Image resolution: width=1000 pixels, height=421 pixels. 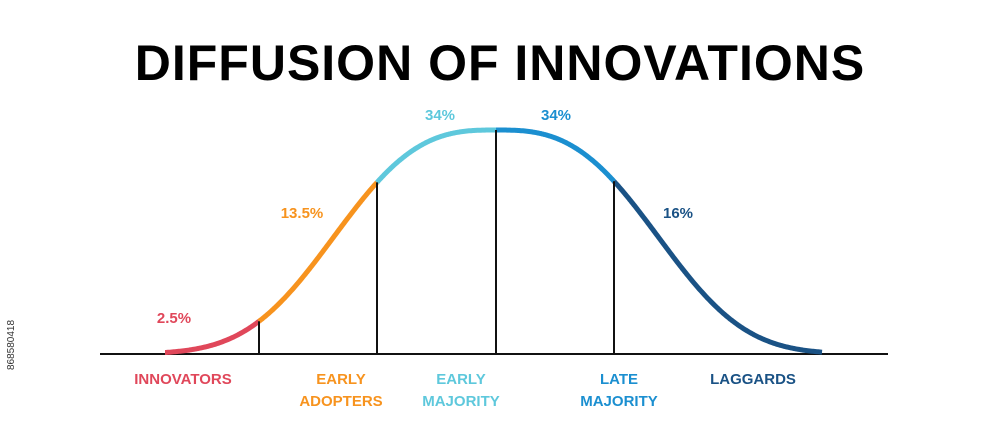 I want to click on category-label: ADOPTERS, so click(x=340, y=401).